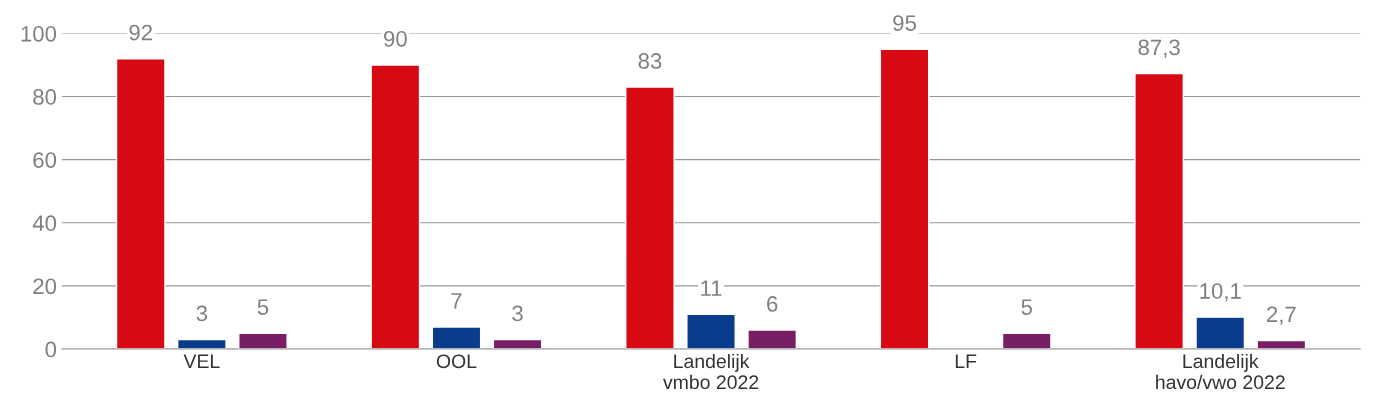 Image resolution: width=1374 pixels, height=418 pixels. What do you see at coordinates (39, 33) in the screenshot?
I see `y-tick-label: 100` at bounding box center [39, 33].